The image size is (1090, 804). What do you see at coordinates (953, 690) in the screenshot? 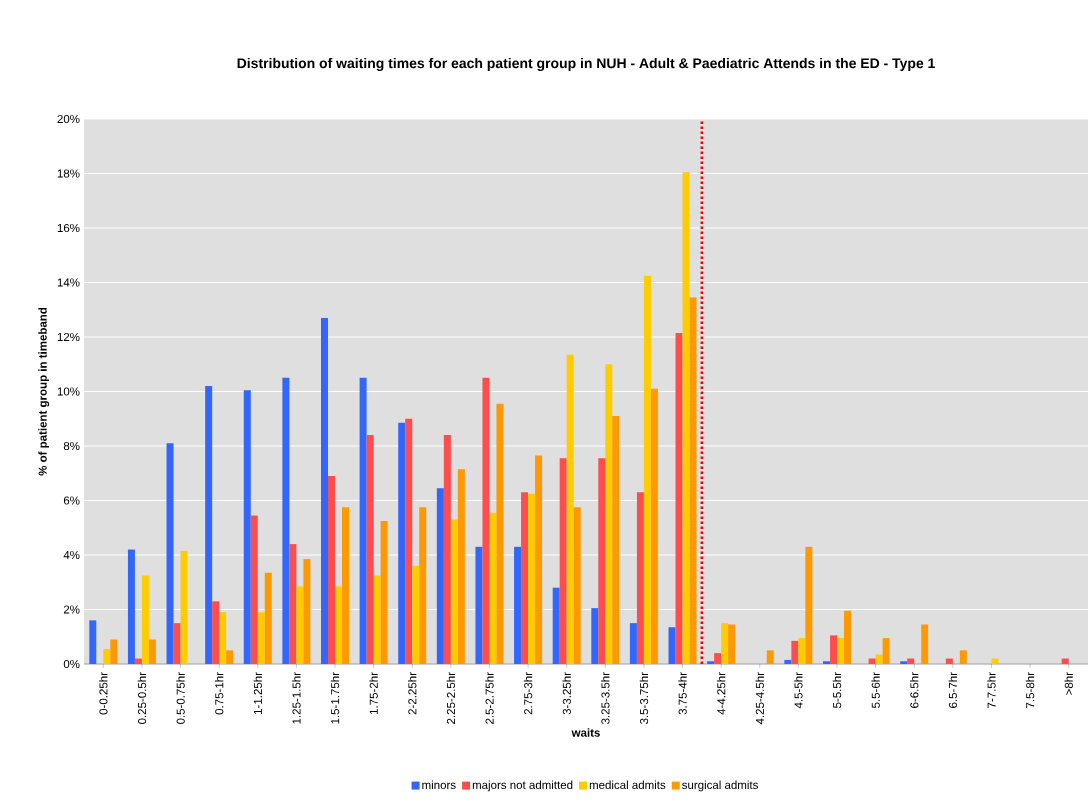
I see `x-tick-label: 6.5-7hr` at bounding box center [953, 690].